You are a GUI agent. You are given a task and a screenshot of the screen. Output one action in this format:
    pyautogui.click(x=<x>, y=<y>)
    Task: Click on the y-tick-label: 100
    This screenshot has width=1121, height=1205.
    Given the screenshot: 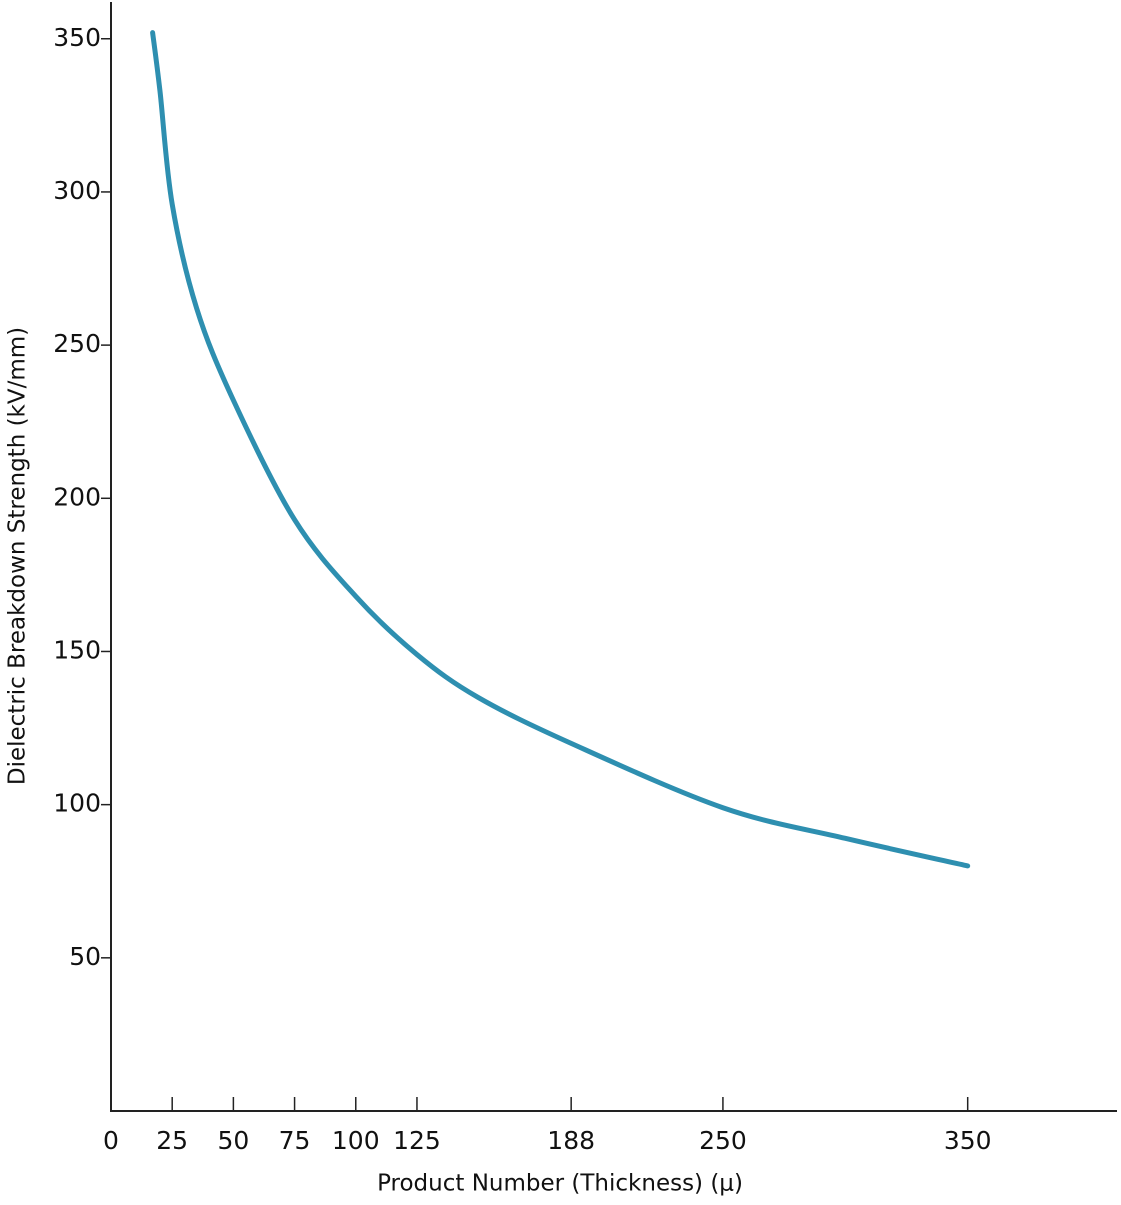 What is the action you would take?
    pyautogui.click(x=77, y=803)
    